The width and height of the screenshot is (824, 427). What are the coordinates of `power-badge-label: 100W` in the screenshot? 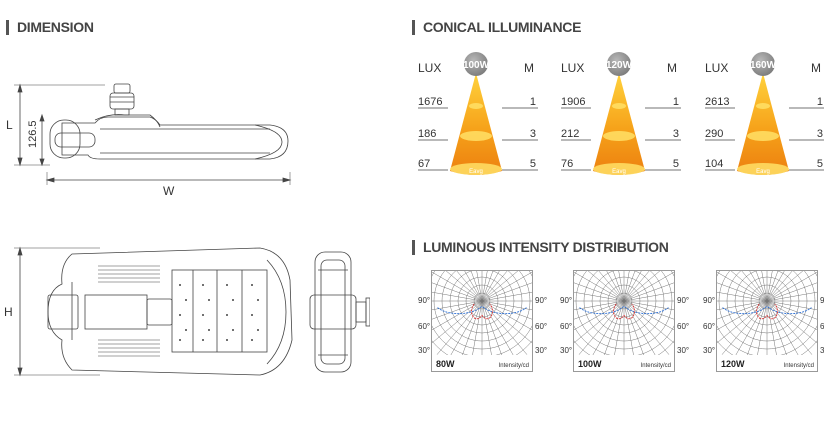 It's located at (476, 65).